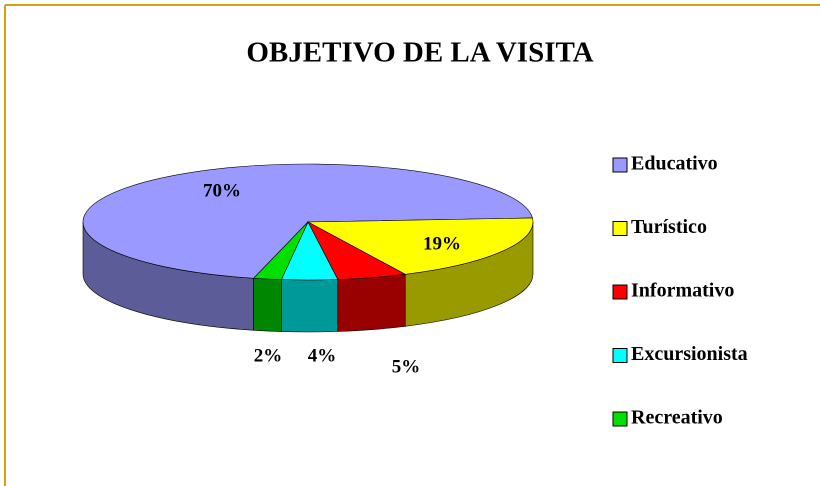 The width and height of the screenshot is (820, 486). Describe the element at coordinates (419, 53) in the screenshot. I see `chart-title: OBJETIVO DE LA VISITA` at that location.